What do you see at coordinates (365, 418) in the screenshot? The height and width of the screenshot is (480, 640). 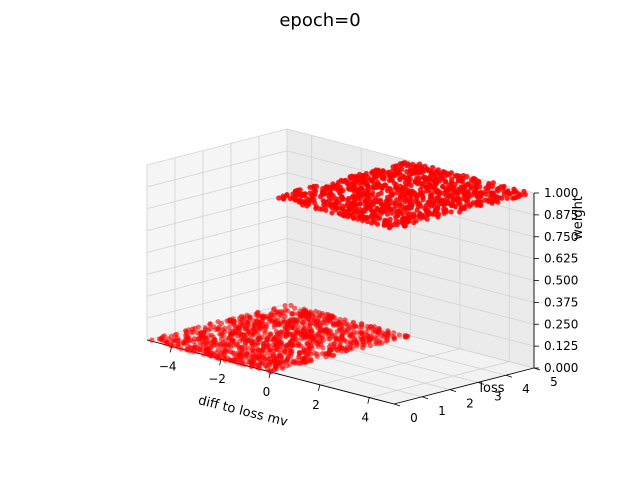 I see `x-tick-label: 4` at bounding box center [365, 418].